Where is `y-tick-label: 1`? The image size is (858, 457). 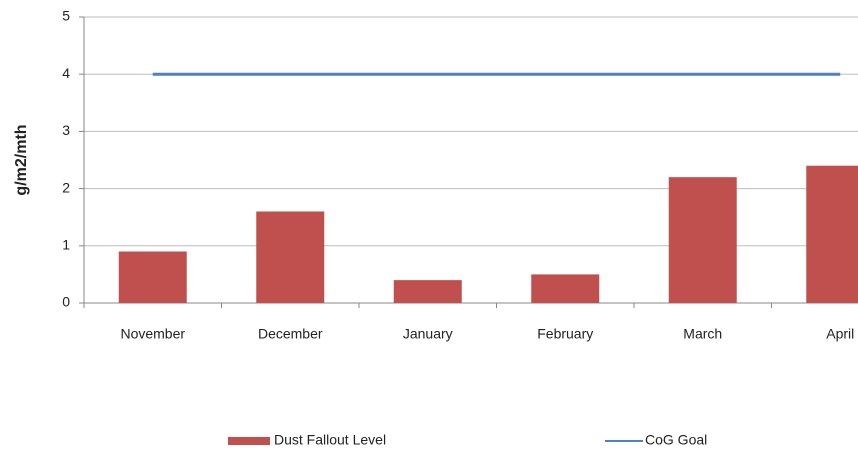
y-tick-label: 1 is located at coordinates (66, 245).